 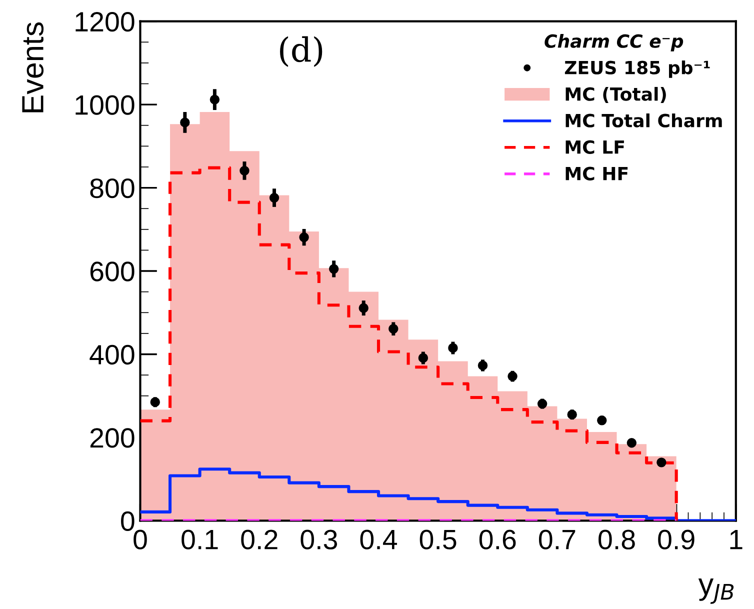 I want to click on x-tick-label: 0.7, so click(x=557, y=540).